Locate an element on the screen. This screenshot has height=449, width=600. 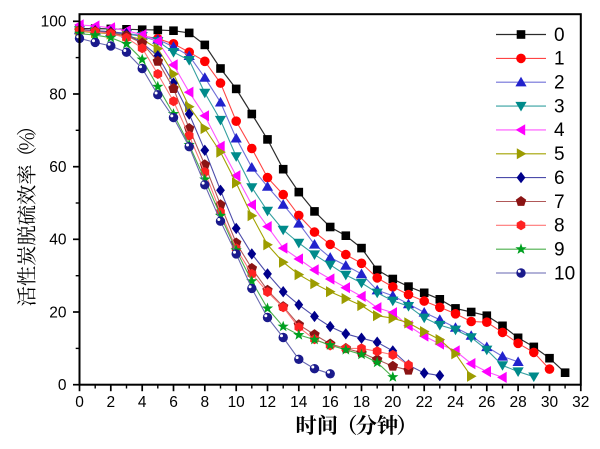
svg-text: 18 is located at coordinates (361, 402).